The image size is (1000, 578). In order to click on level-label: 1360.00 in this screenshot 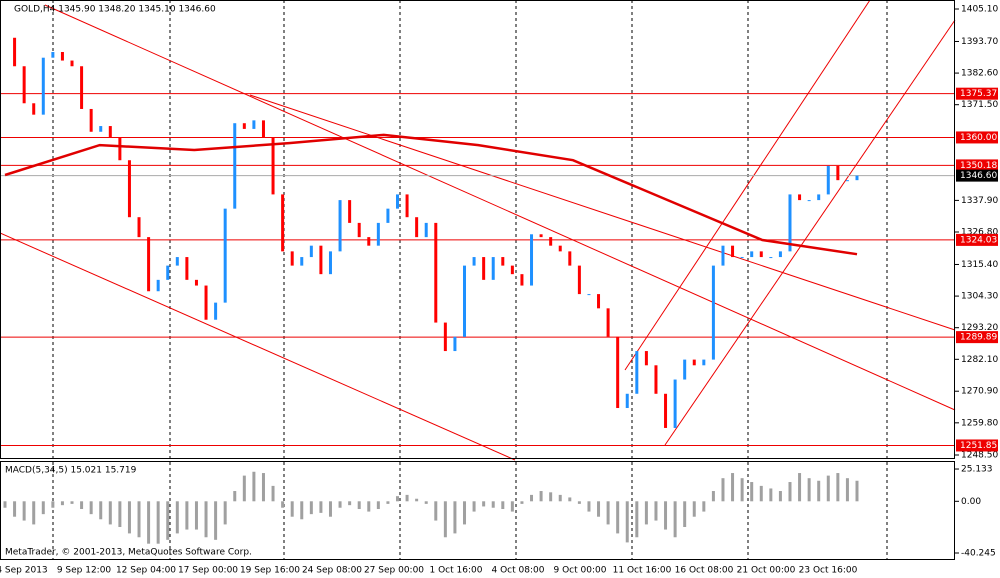, I will do `click(978, 138)`.